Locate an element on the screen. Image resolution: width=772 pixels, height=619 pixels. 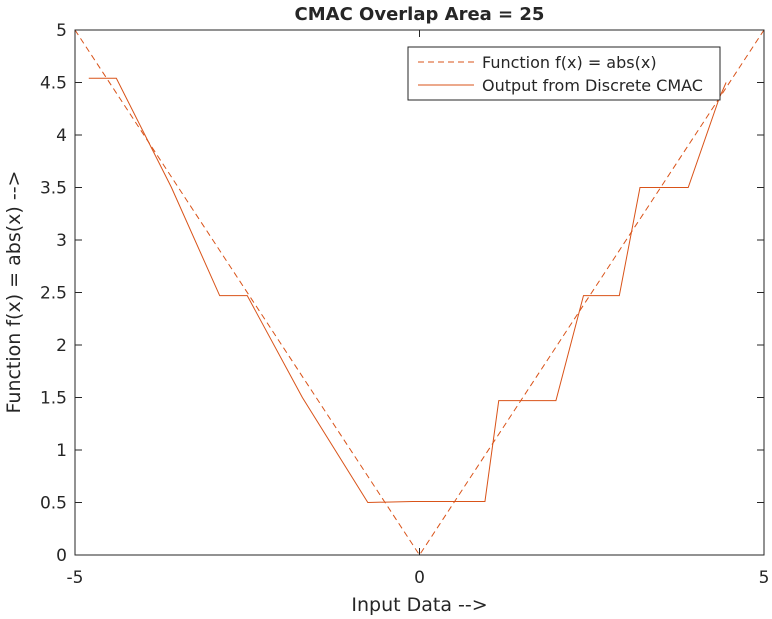
y-tick-label: 5 is located at coordinates (61, 31).